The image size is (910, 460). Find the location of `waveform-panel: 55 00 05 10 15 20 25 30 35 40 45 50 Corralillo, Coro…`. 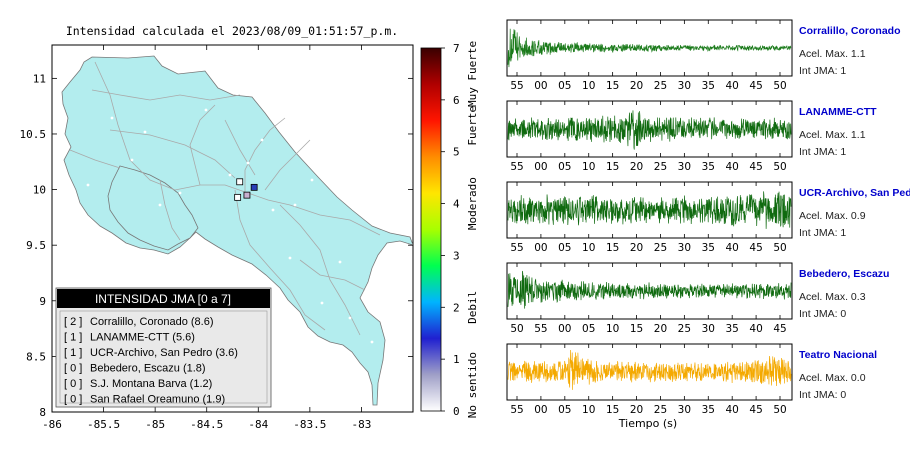

waveform-panel: 55 00 05 10 15 20 25 30 35 40 45 50 Corralillo, Coro… is located at coordinates (703, 55).